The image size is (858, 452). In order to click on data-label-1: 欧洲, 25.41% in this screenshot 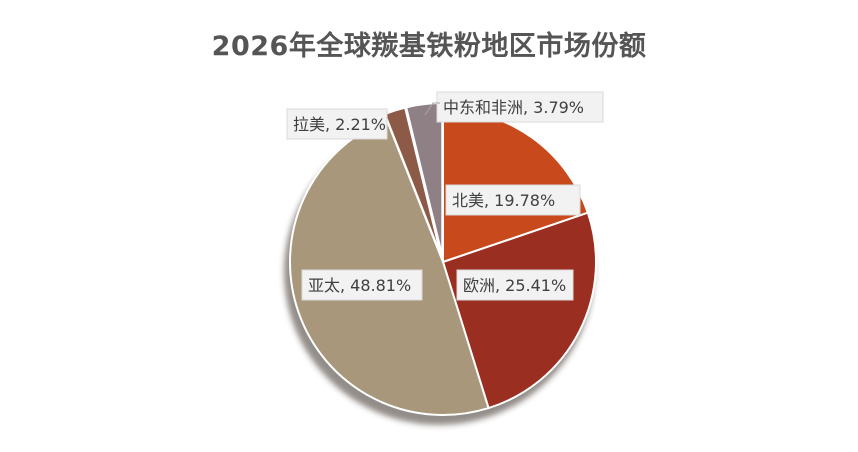, I will do `click(515, 285)`.